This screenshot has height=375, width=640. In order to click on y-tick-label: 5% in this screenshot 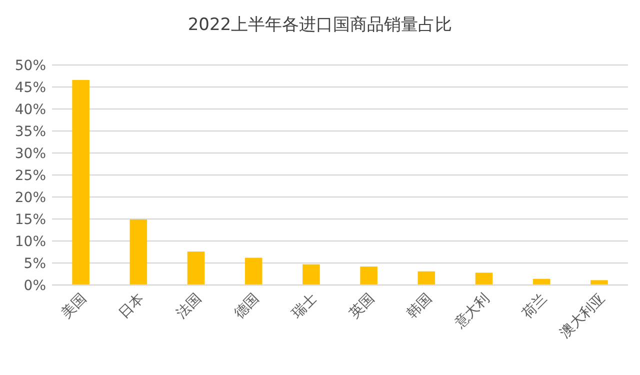, I will do `click(35, 264)`.